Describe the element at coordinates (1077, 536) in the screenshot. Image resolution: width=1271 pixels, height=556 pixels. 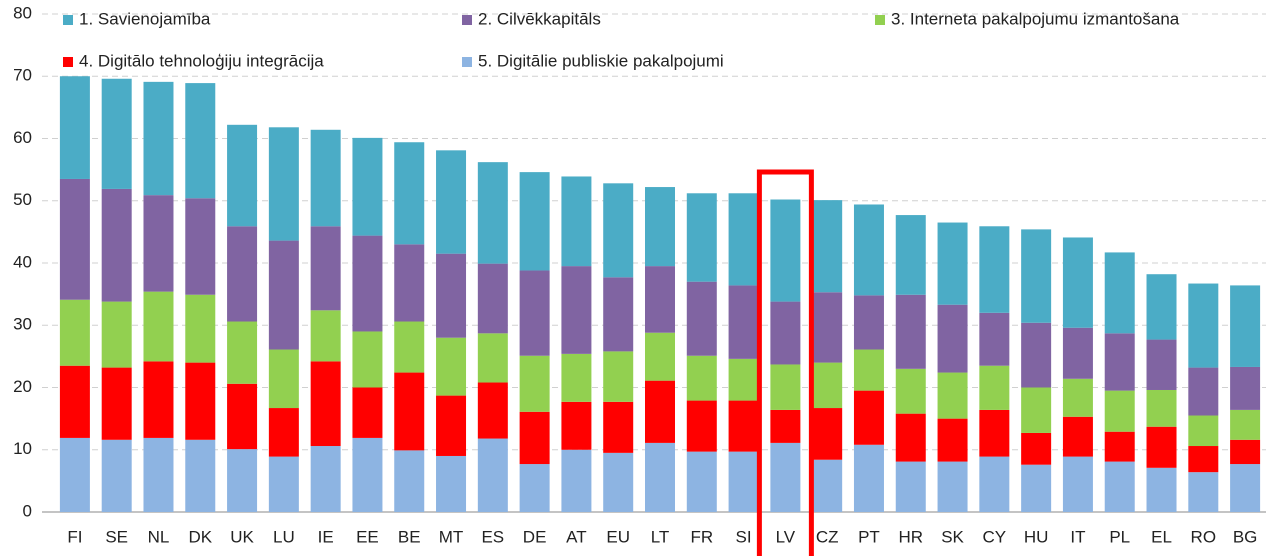
I see `x-tick-label: IT` at that location.